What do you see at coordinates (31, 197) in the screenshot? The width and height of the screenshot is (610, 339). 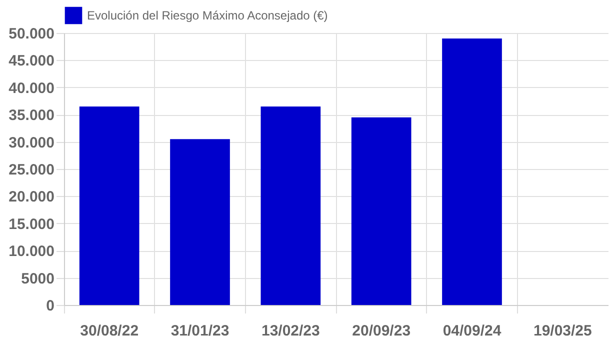 I see `y-tick-label: 20.000` at bounding box center [31, 197].